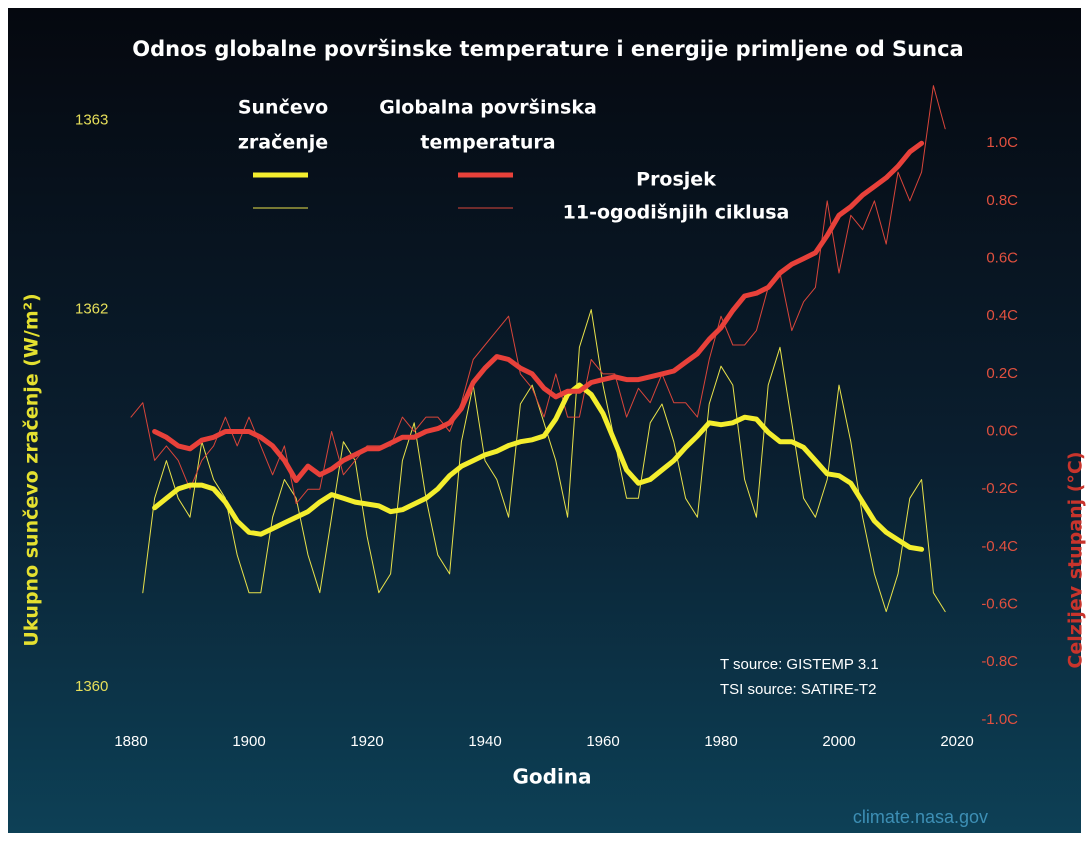 The height and width of the screenshot is (841, 1089). What do you see at coordinates (91, 309) in the screenshot?
I see `y-tick-label: 1362` at bounding box center [91, 309].